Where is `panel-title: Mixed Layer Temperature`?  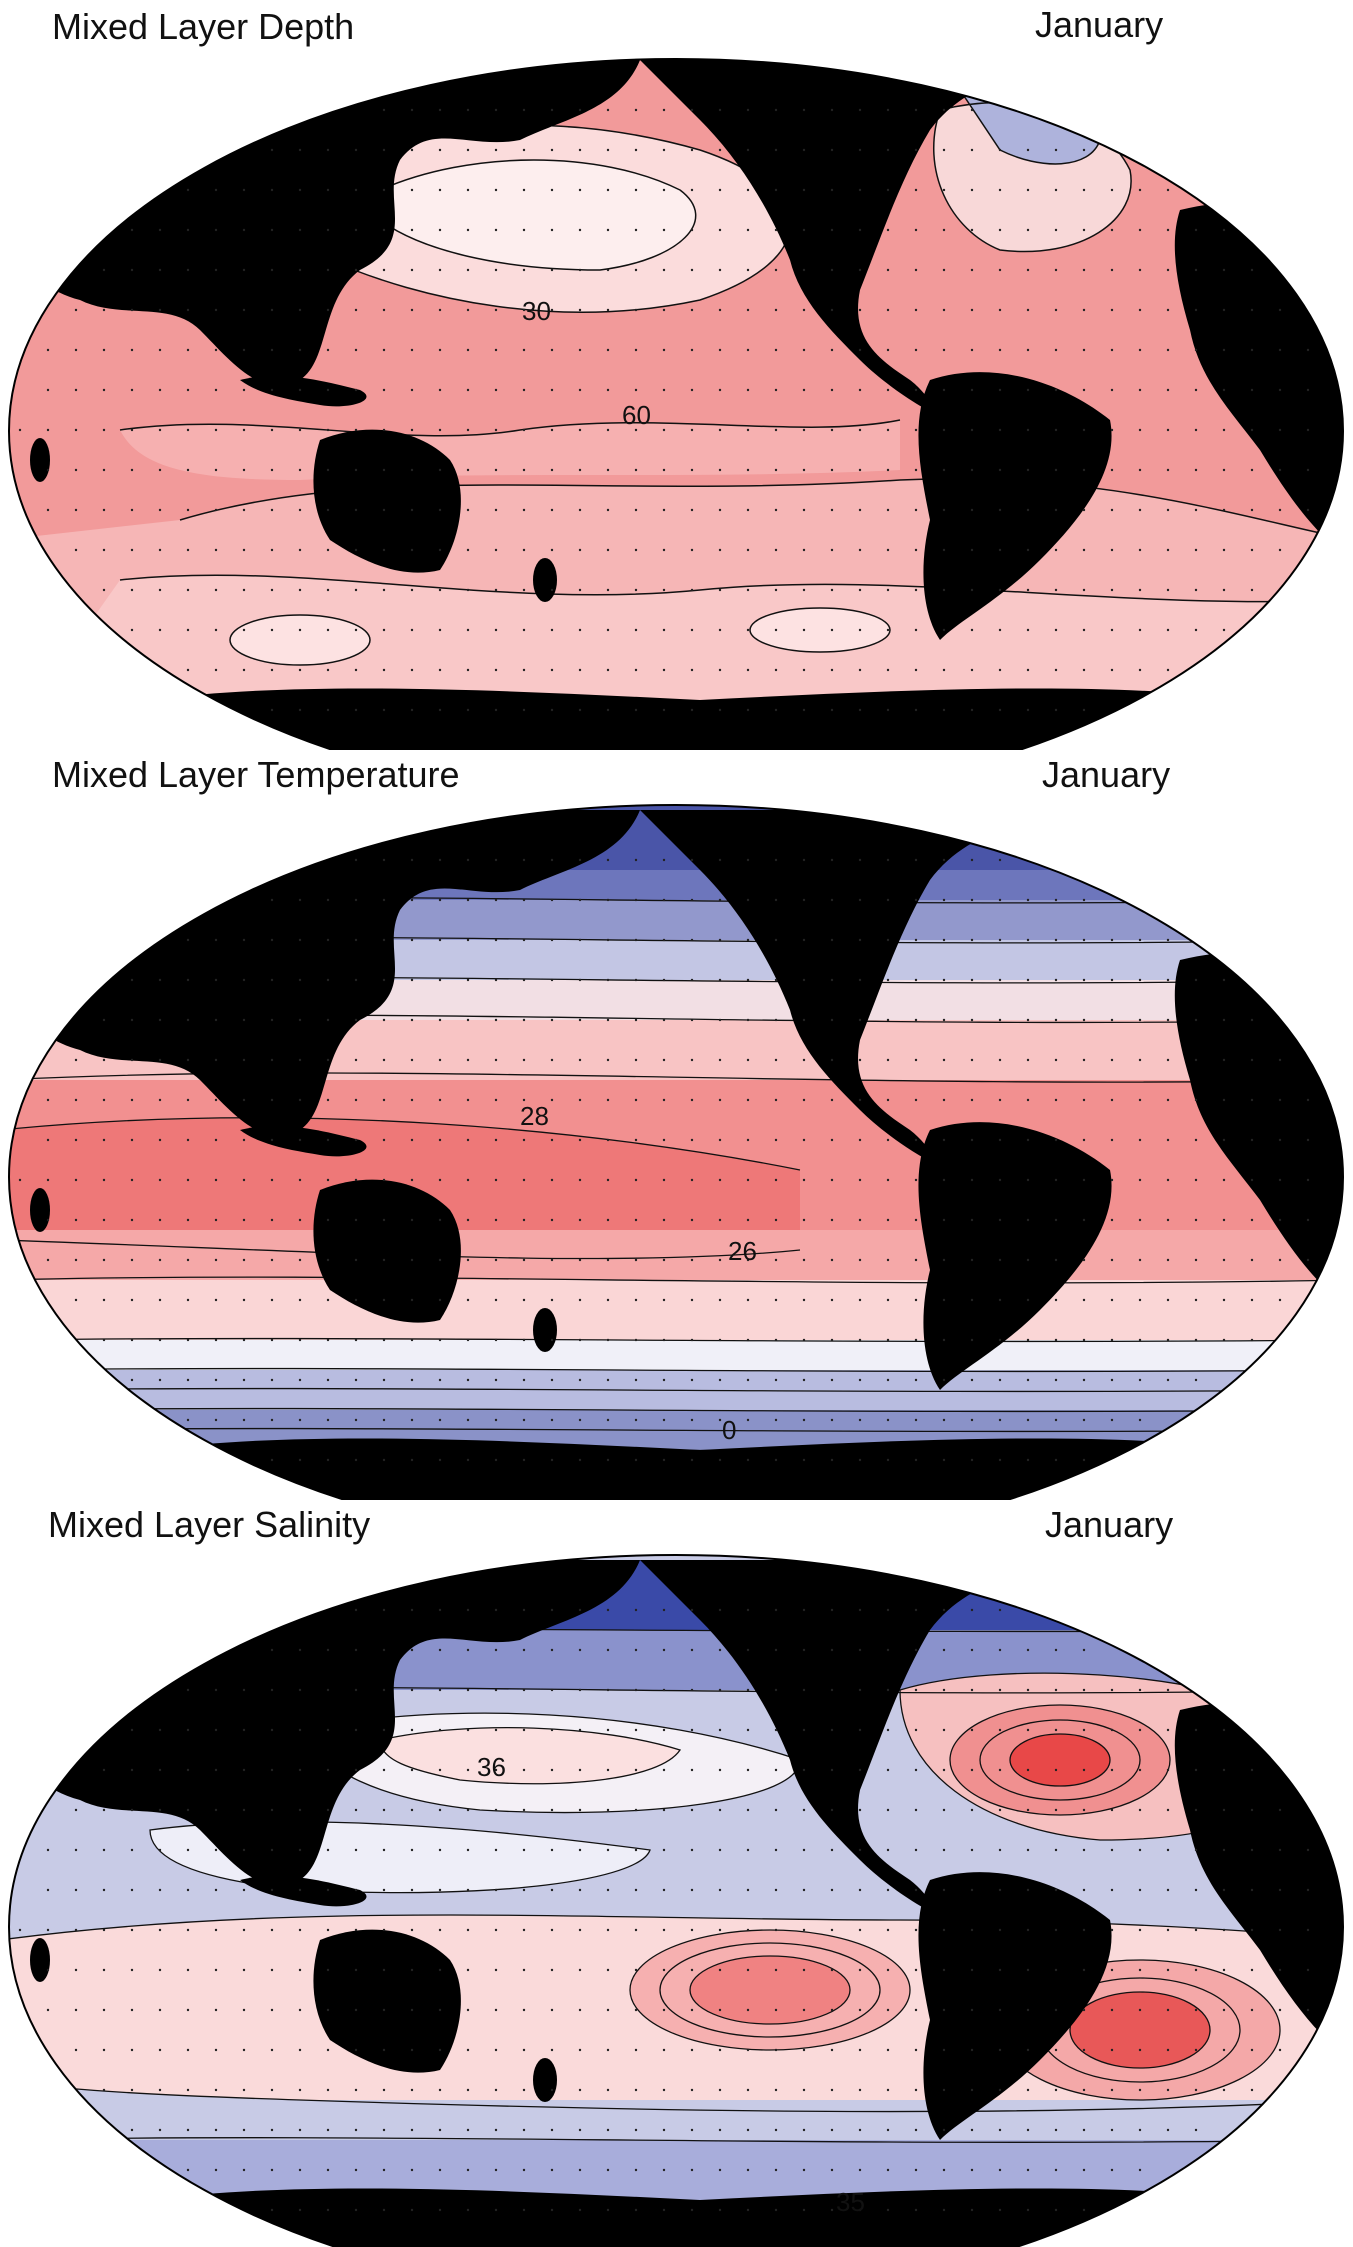
panel-title: Mixed Layer Temperature is located at coordinates (256, 774).